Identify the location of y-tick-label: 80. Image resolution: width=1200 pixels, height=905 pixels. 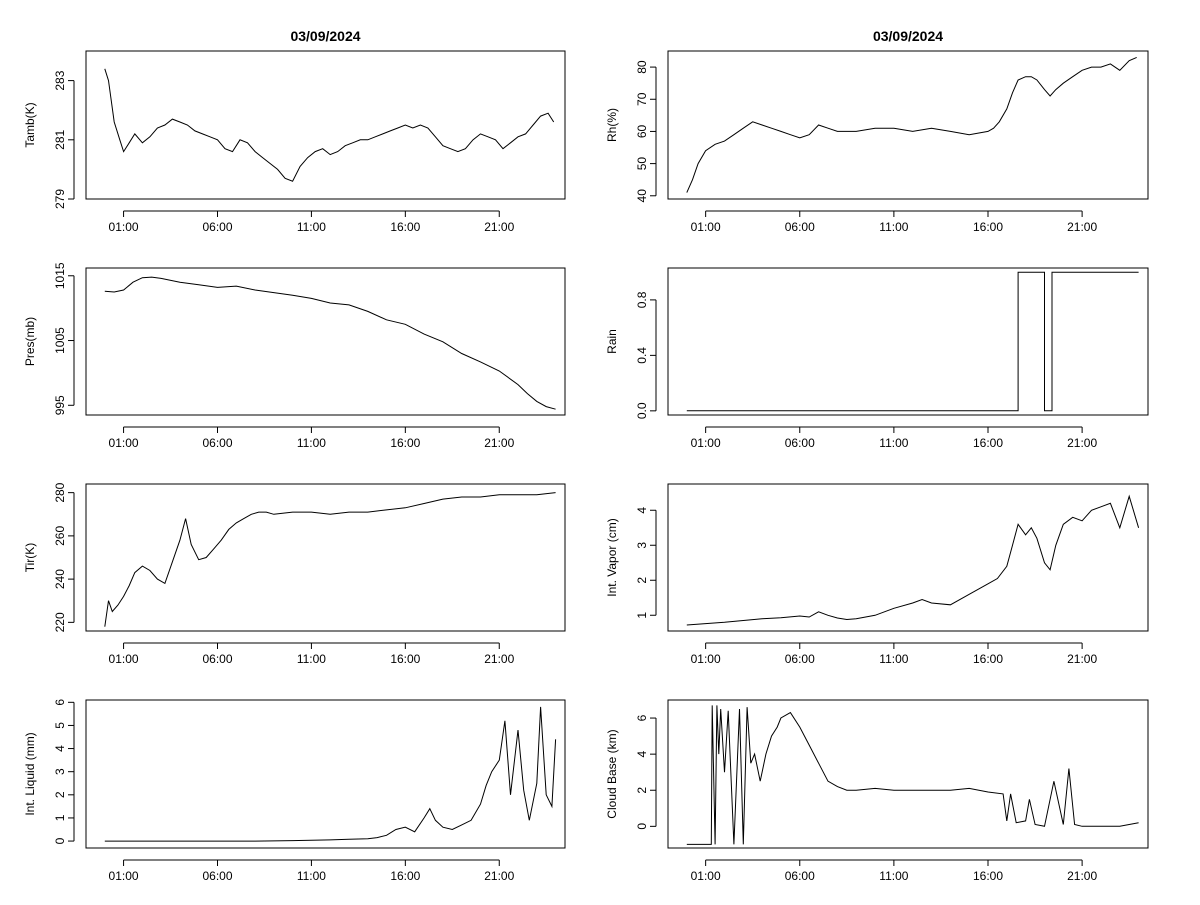
(642, 67).